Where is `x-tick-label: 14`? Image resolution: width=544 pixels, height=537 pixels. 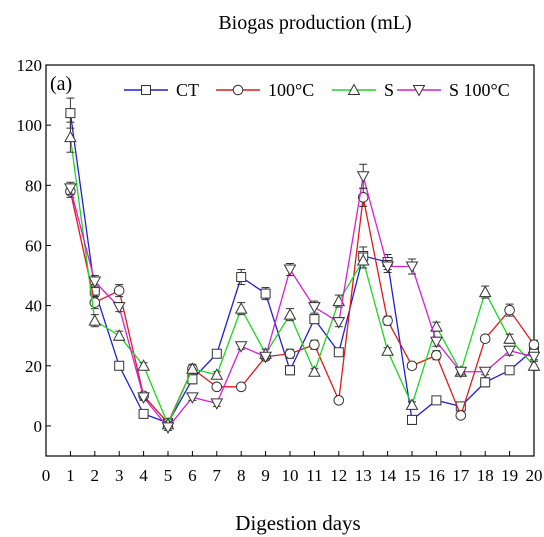
x-tick-label: 14 is located at coordinates (388, 475).